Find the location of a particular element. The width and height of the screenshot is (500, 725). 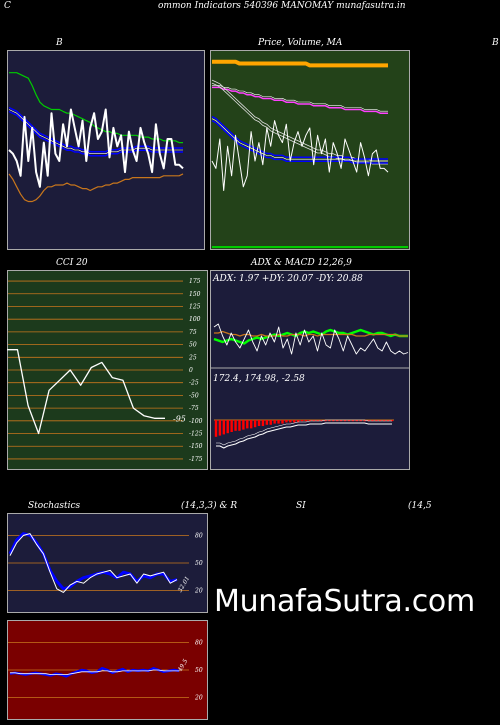

cci-tick-label: -175 is located at coordinates (196, 459).